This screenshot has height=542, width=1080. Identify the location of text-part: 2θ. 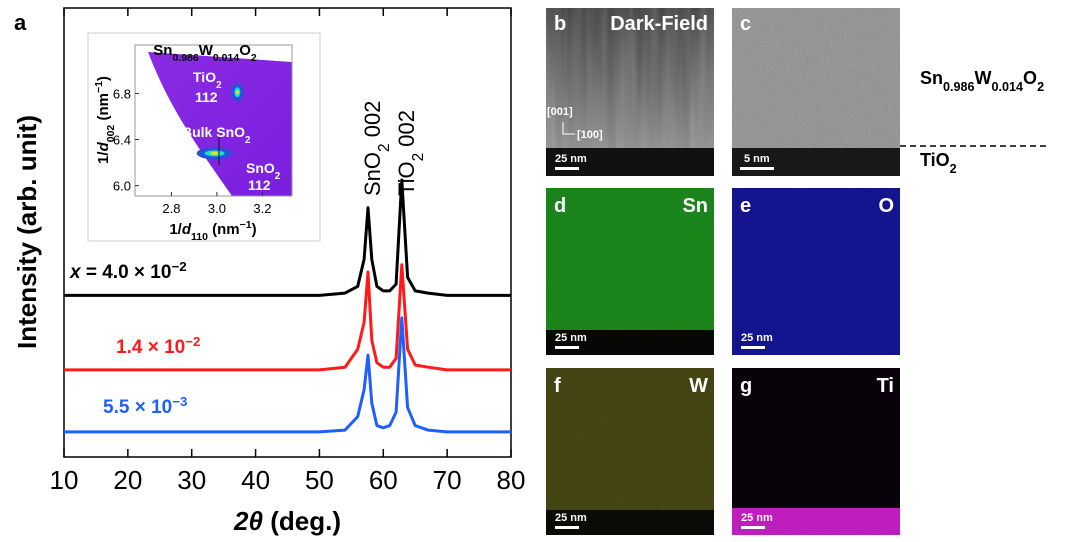
(248, 521).